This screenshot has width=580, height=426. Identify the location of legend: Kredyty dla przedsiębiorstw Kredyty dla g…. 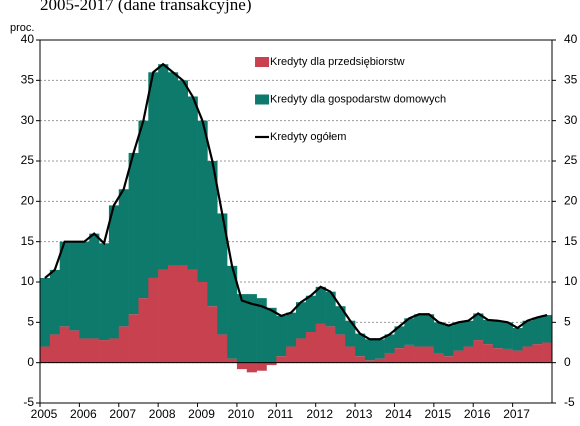
(350, 99).